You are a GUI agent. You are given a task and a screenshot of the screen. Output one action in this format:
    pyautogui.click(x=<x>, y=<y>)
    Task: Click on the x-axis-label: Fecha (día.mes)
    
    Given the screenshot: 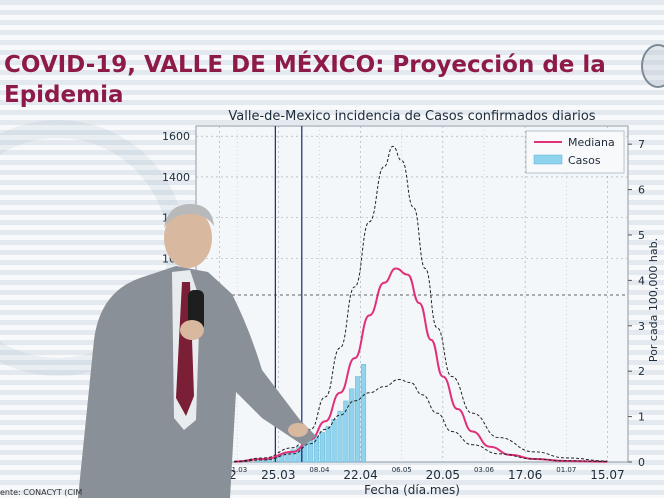 What is the action you would take?
    pyautogui.click(x=412, y=490)
    